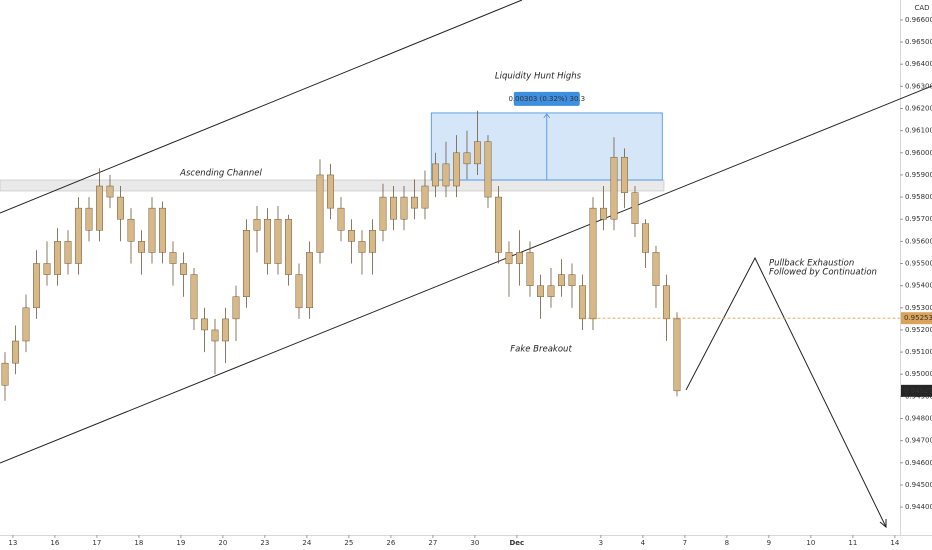  Describe the element at coordinates (517, 543) in the screenshot. I see `x-tick-label: Dec` at that location.